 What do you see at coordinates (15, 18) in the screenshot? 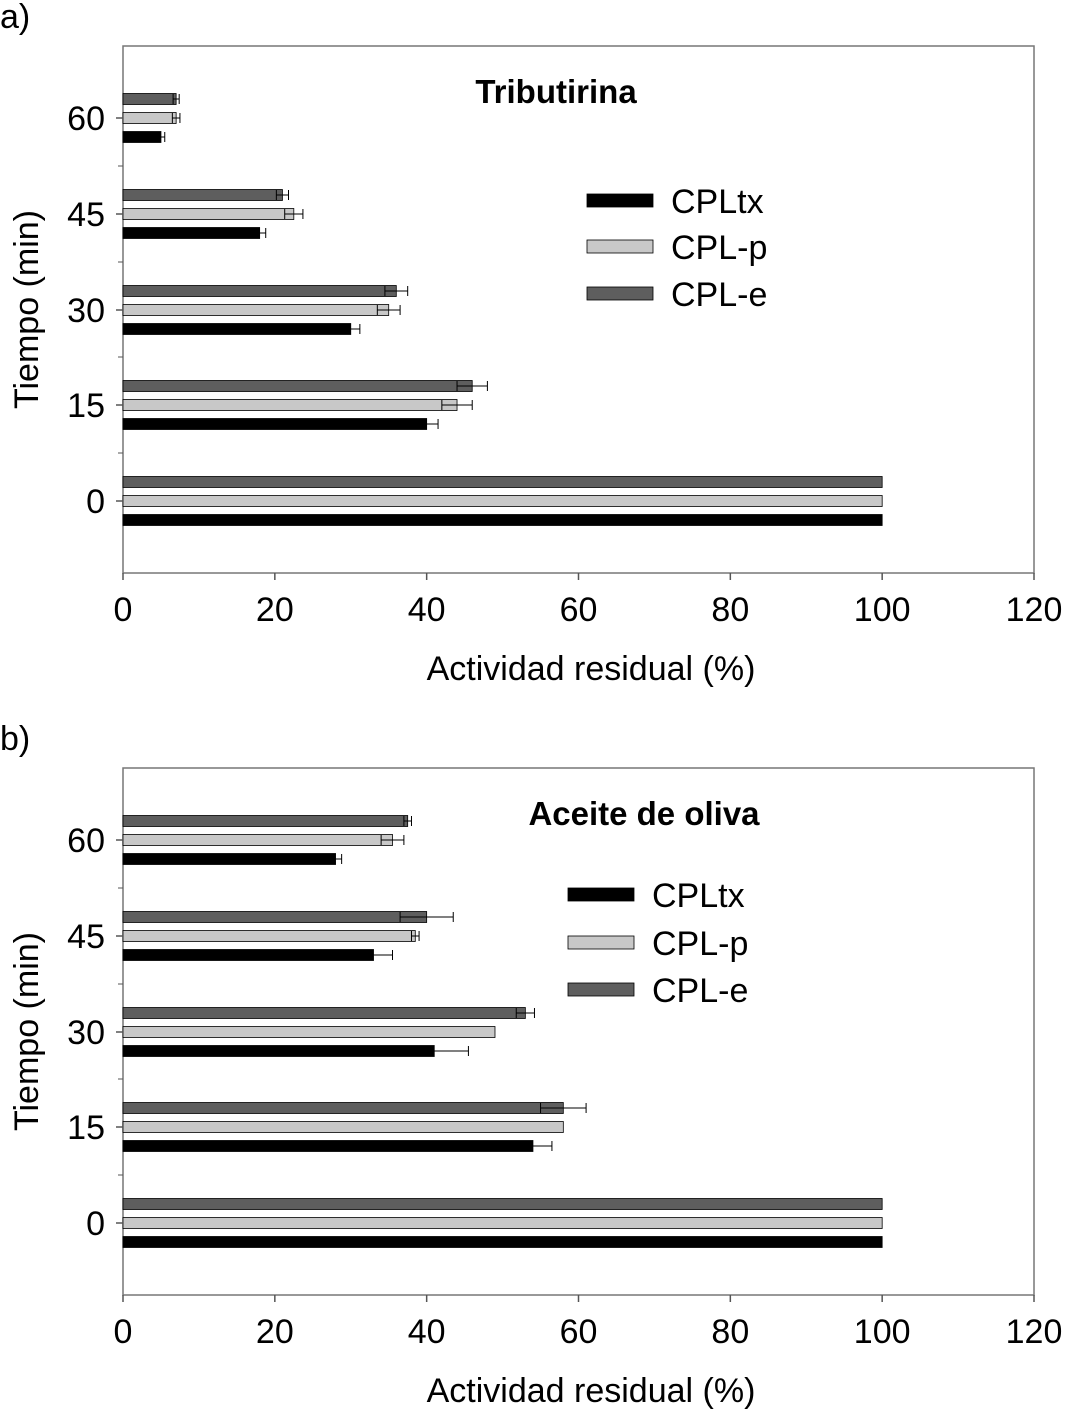
I see `panel-label: a)` at bounding box center [15, 18].